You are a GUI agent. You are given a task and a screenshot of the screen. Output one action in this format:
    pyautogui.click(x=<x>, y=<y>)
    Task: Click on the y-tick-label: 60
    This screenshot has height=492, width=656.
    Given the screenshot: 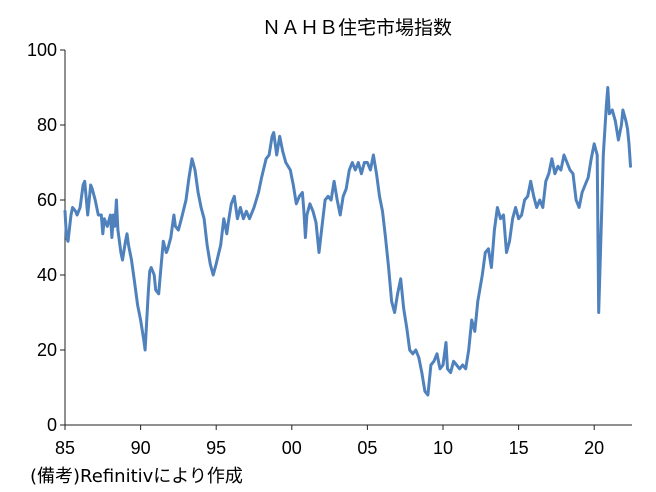 What is the action you would take?
    pyautogui.click(x=47, y=200)
    